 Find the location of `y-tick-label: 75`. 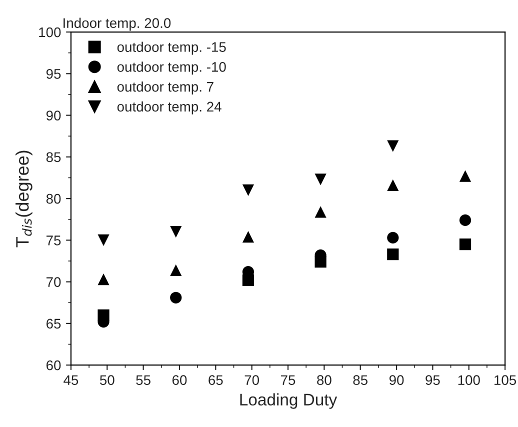

y-tick-label: 75 is located at coordinates (53, 241).